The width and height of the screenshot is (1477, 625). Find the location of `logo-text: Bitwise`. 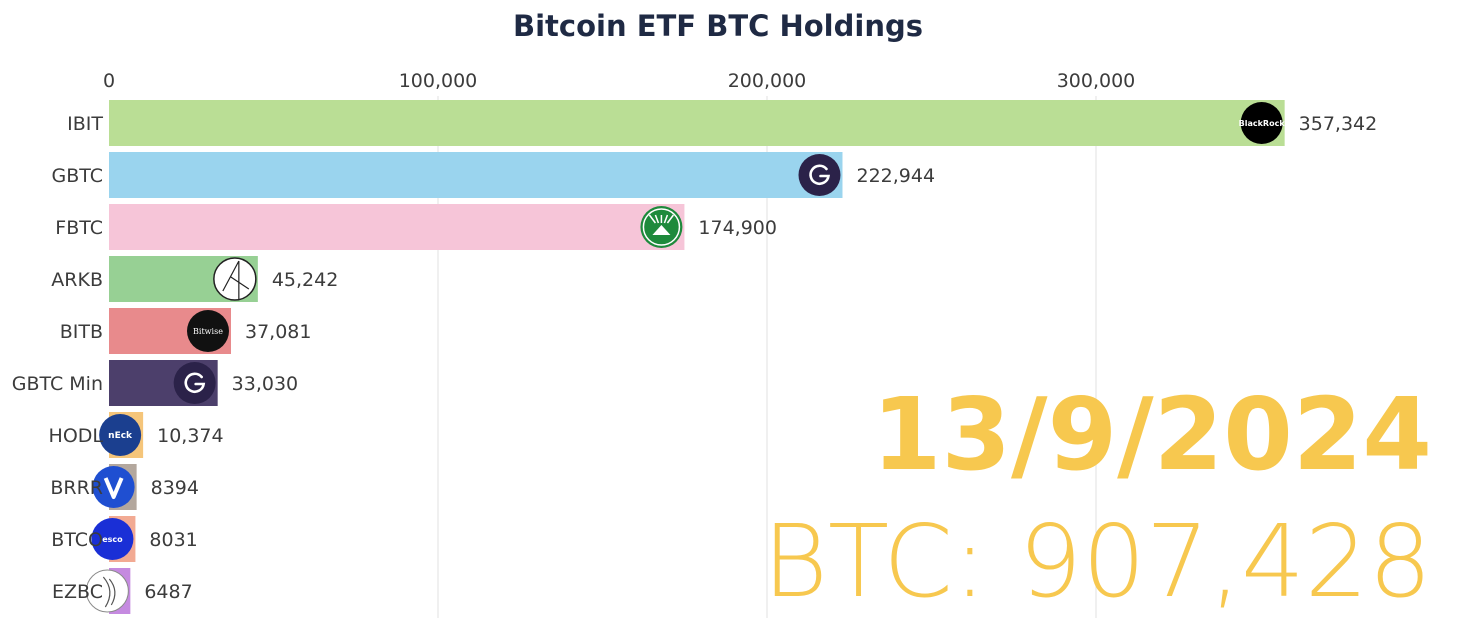

logo-text: Bitwise is located at coordinates (208, 331).